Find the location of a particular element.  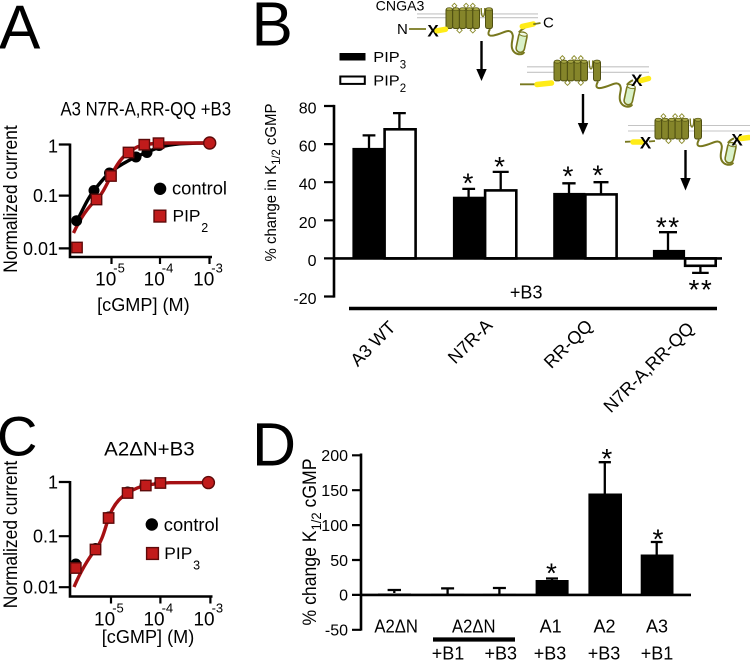

svg-text: A2ΔN+B3 is located at coordinates (149, 450).